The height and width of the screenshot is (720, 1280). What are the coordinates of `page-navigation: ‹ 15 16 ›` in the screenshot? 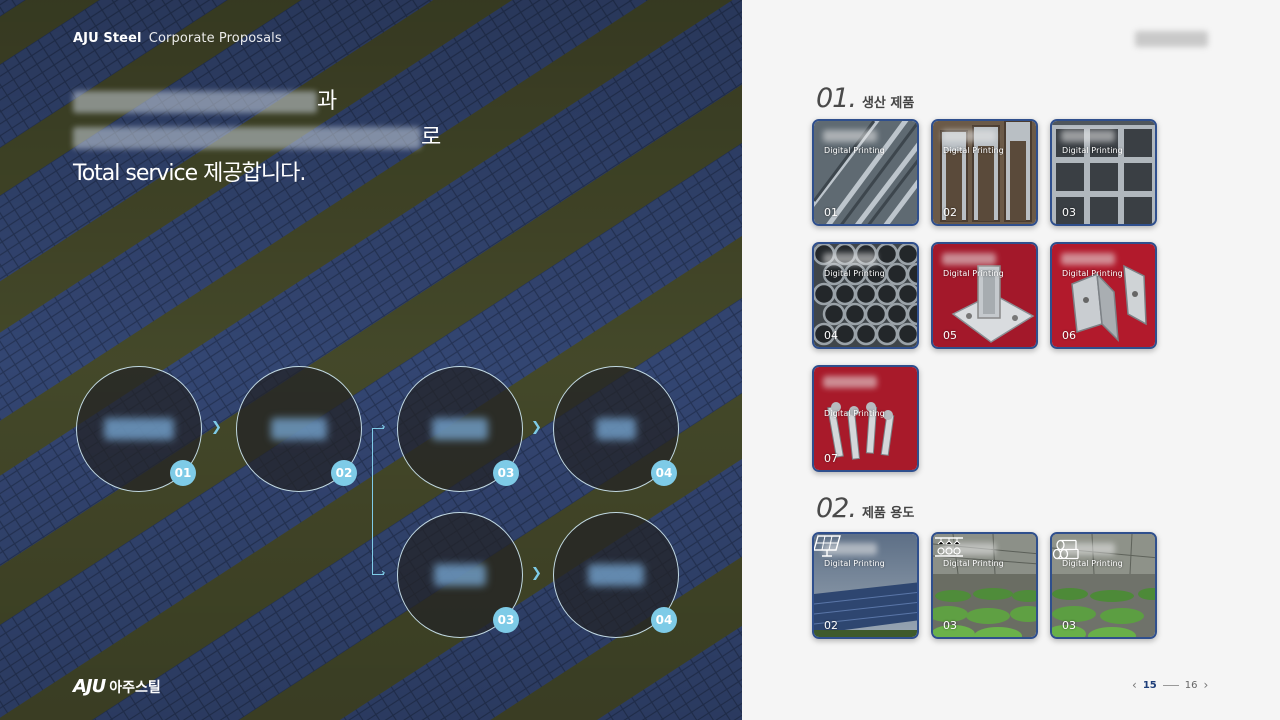 It's located at (1170, 685).